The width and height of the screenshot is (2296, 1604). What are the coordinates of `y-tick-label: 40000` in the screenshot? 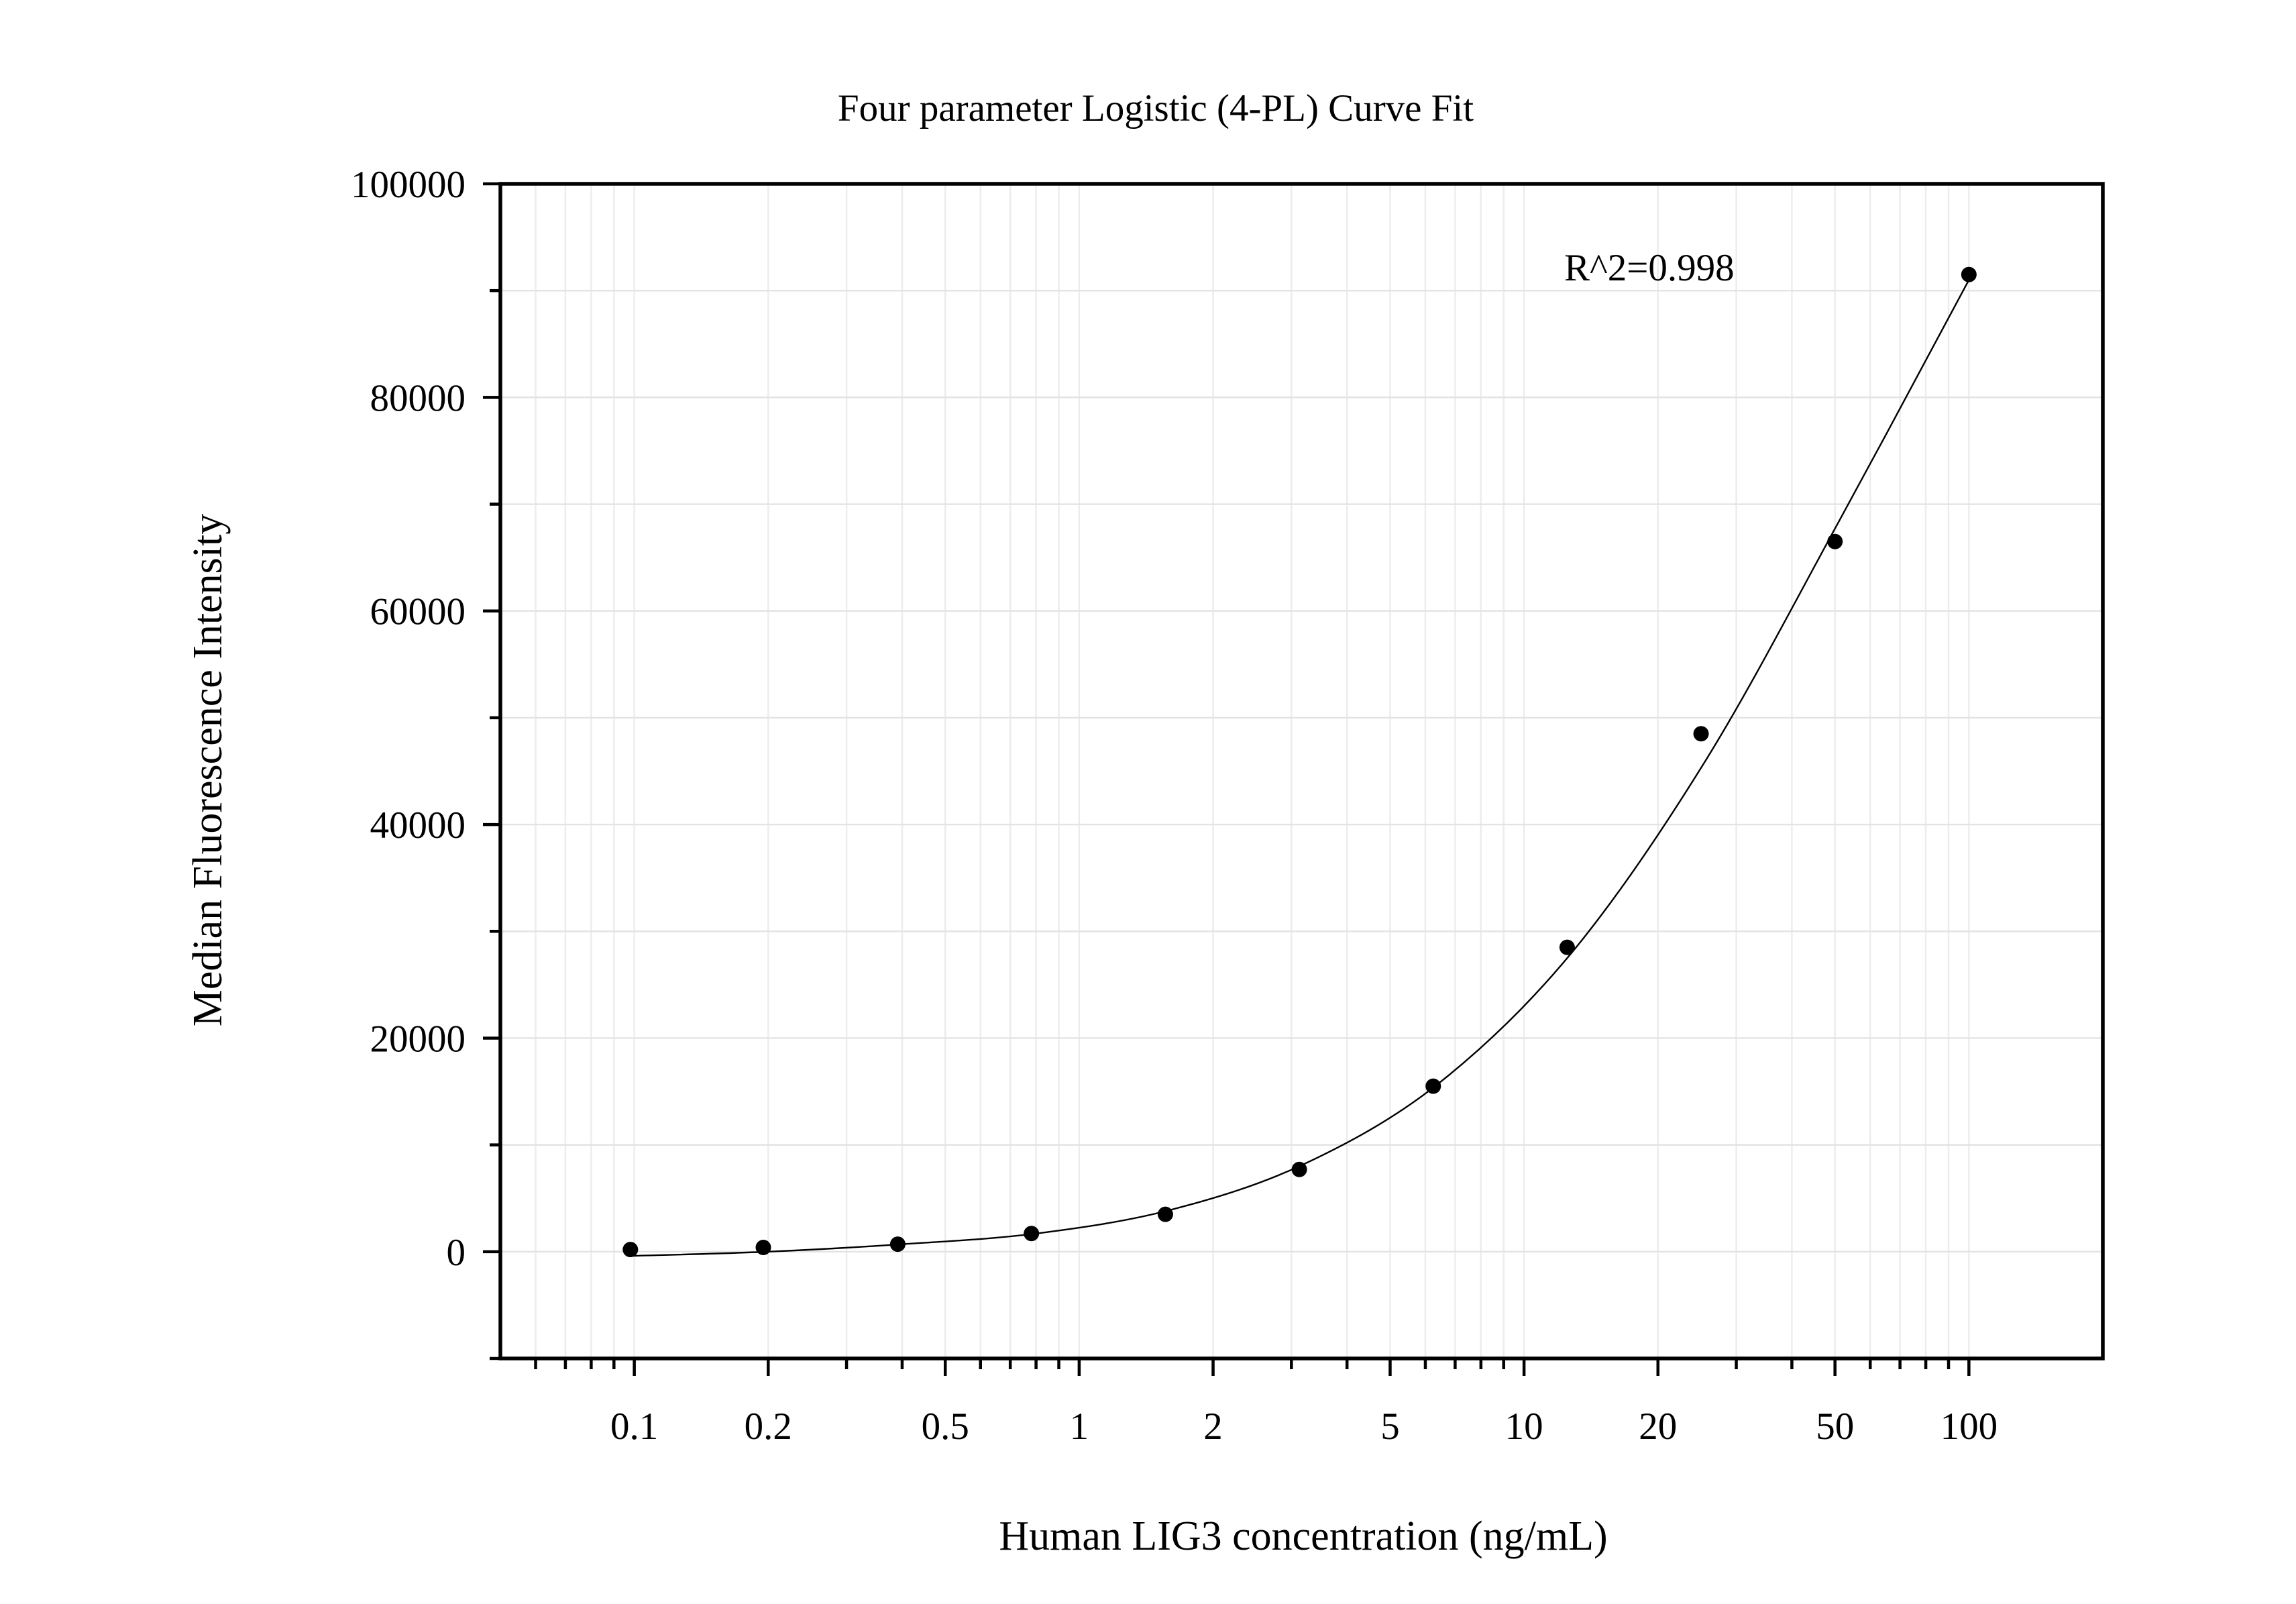 It's located at (418, 825).